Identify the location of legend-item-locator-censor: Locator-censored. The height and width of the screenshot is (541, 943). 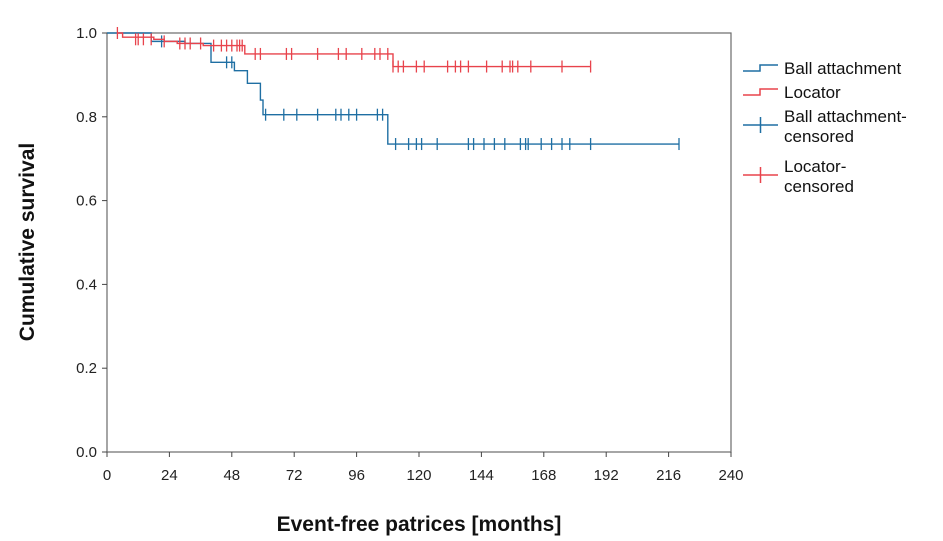
(798, 176).